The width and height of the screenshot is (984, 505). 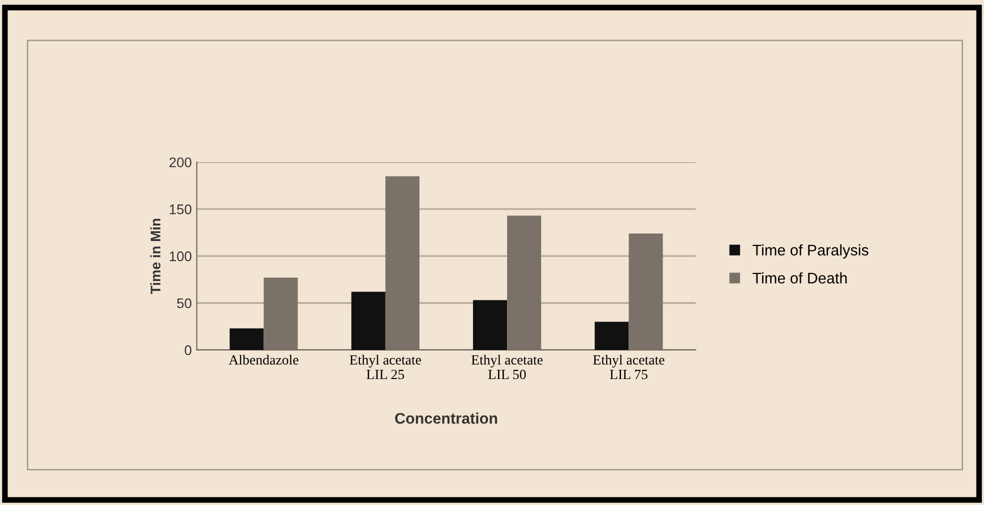 What do you see at coordinates (263, 359) in the screenshot?
I see `x-tick-label: Albendazole` at bounding box center [263, 359].